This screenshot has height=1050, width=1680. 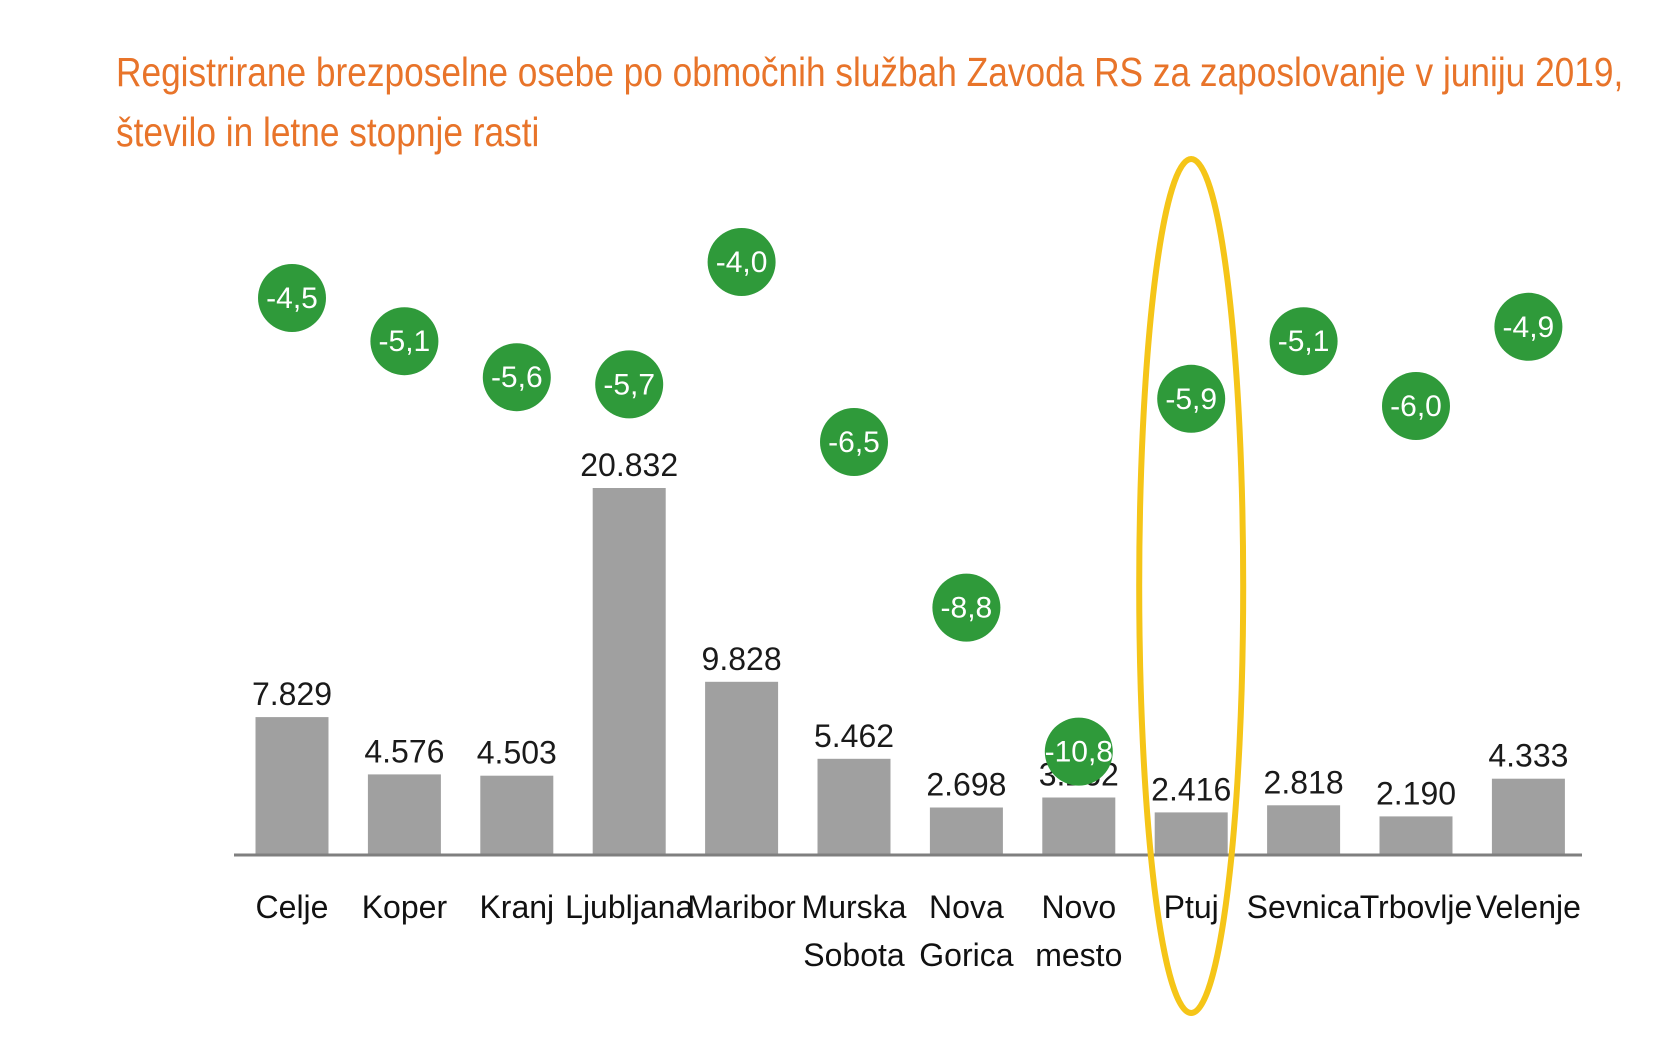 I want to click on value-label-nova-gorica: 2.698, so click(x=966, y=785).